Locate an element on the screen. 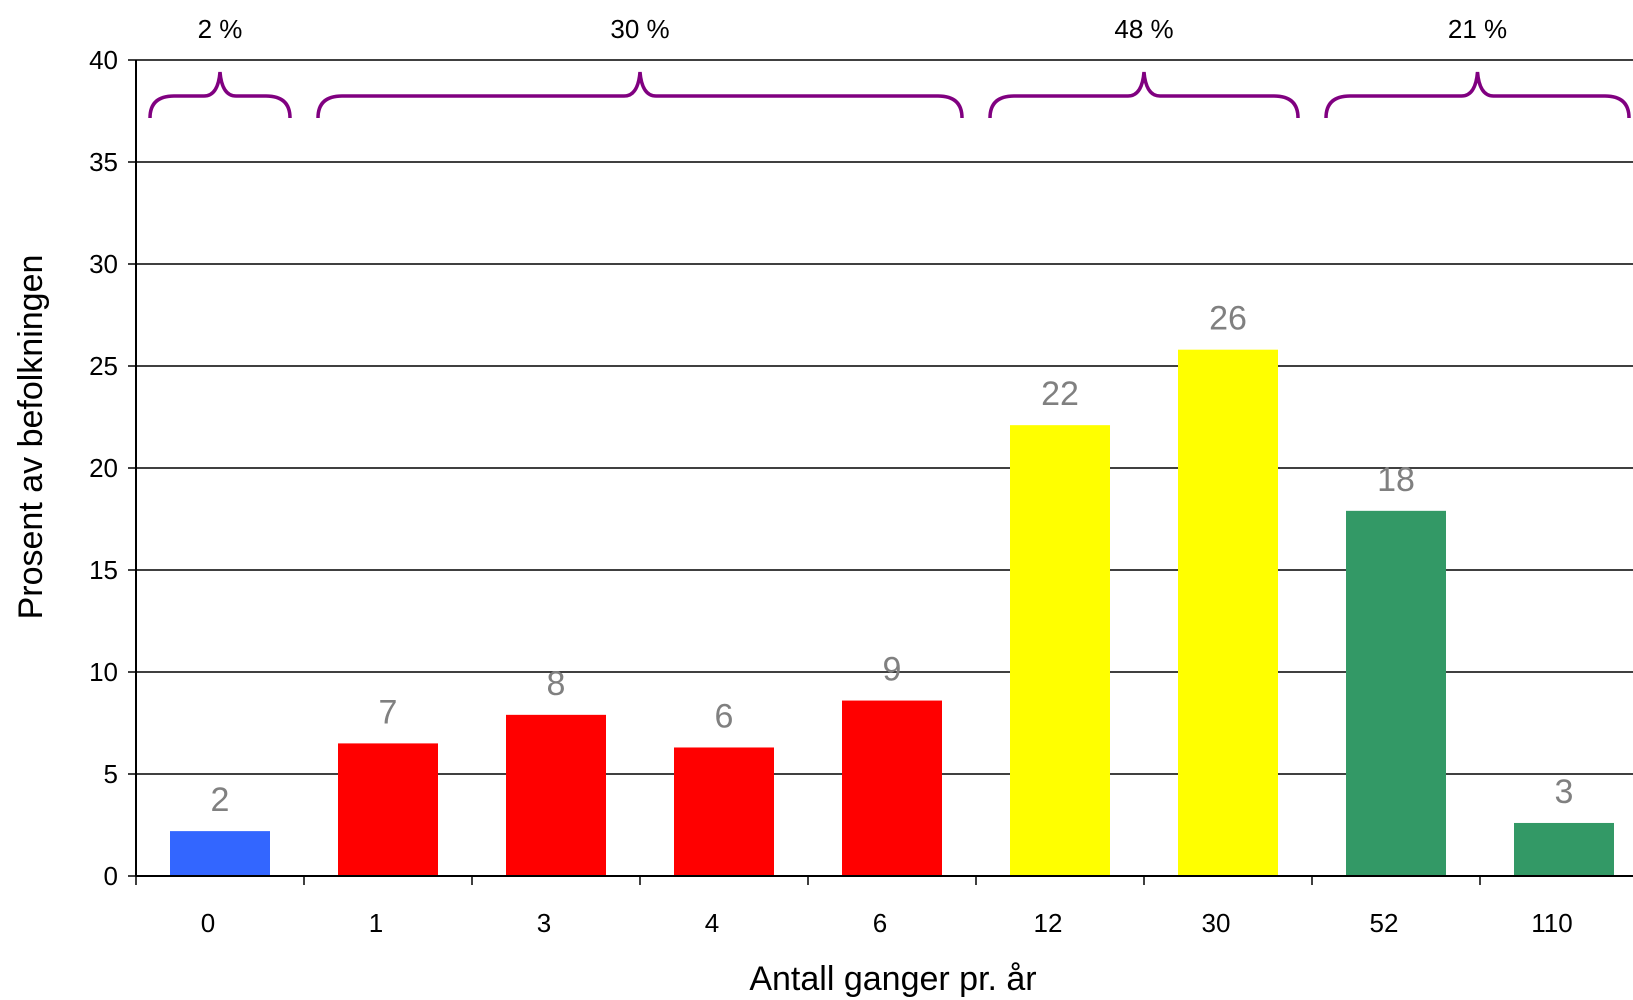 The width and height of the screenshot is (1633, 1000). y-tick-label: 20 is located at coordinates (103, 468).